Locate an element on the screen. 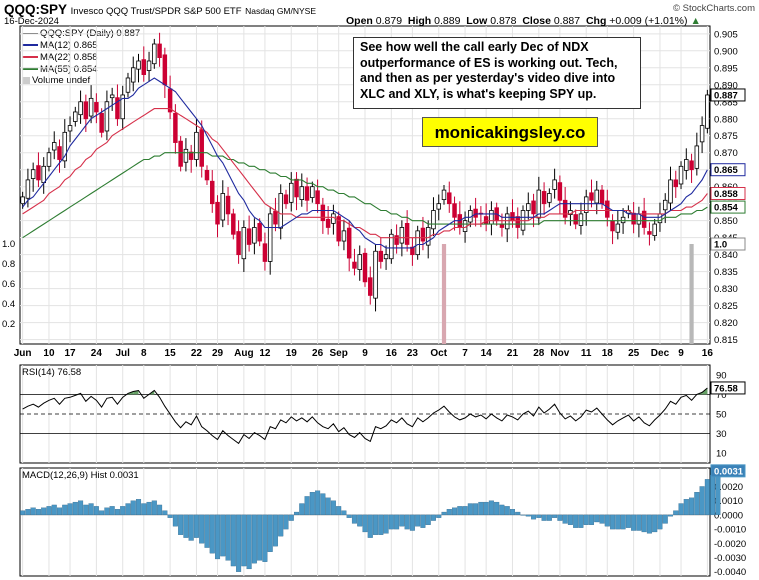 Image resolution: width=759 pixels, height=580 pixels. price-tick-label: 0.875 is located at coordinates (726, 136).